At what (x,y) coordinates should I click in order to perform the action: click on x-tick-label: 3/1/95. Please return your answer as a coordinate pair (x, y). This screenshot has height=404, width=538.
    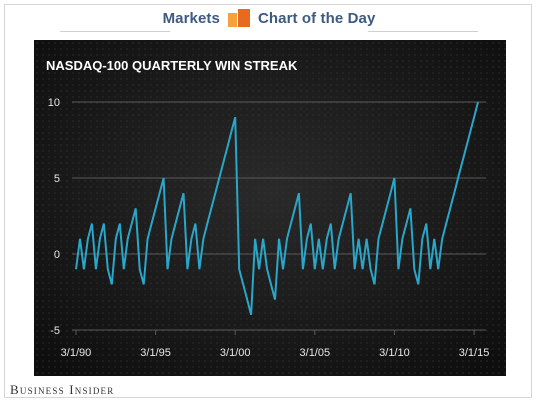
    Looking at the image, I should click on (155, 353).